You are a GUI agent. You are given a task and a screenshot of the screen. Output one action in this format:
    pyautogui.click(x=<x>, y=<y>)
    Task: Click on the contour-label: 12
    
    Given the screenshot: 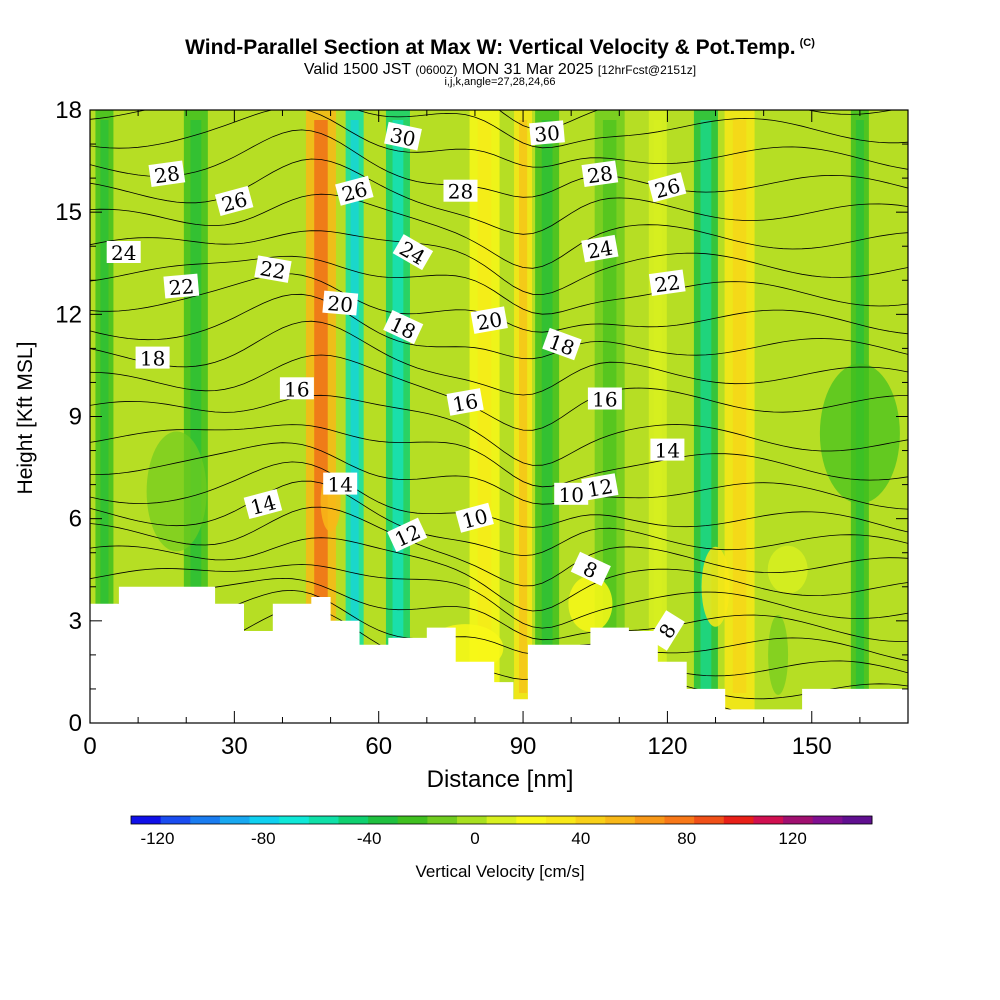 What is the action you would take?
    pyautogui.click(x=600, y=487)
    